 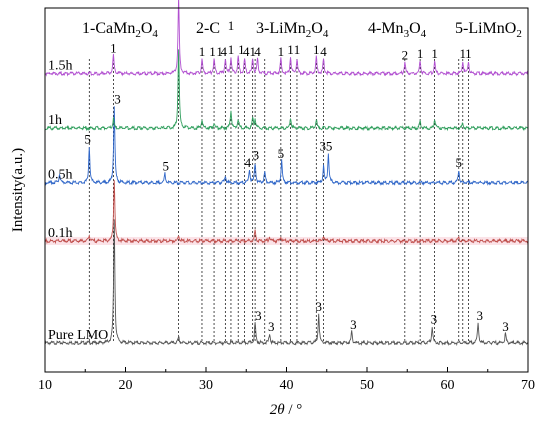 I want to click on x-axis-ticks: 10 20 30 40 50 60 70, so click(x=286, y=380).